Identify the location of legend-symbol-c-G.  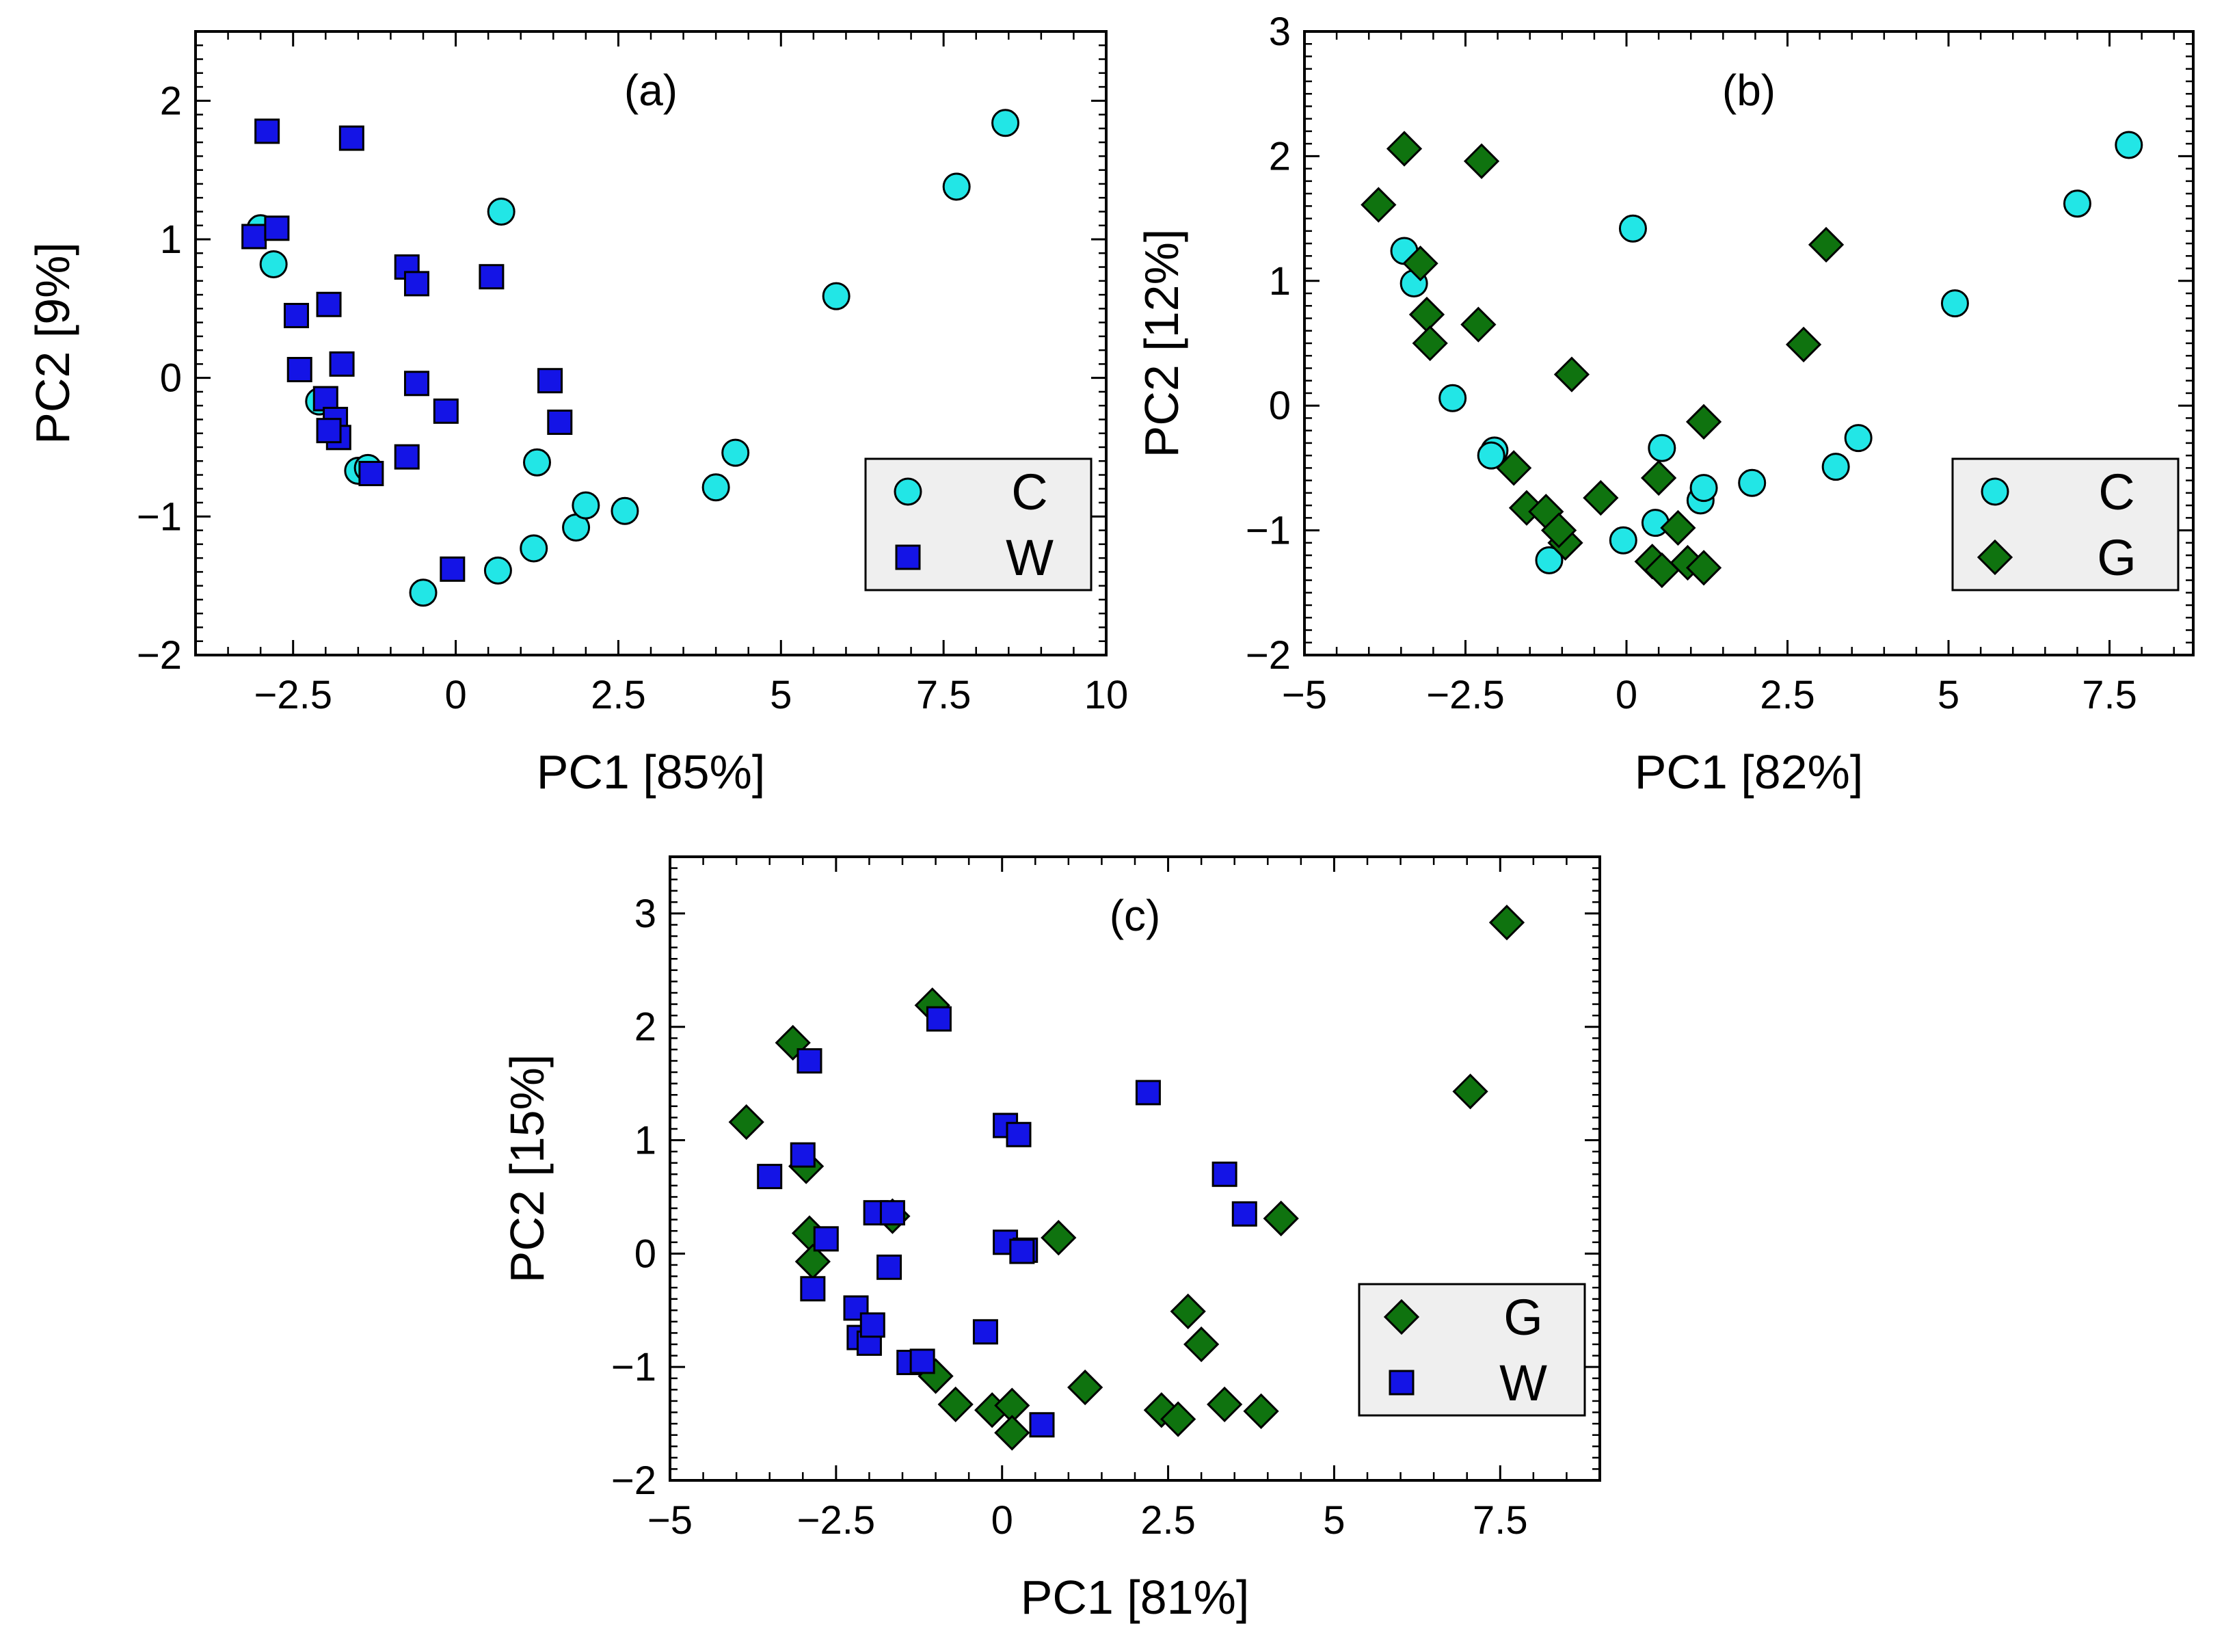
(1402, 1316).